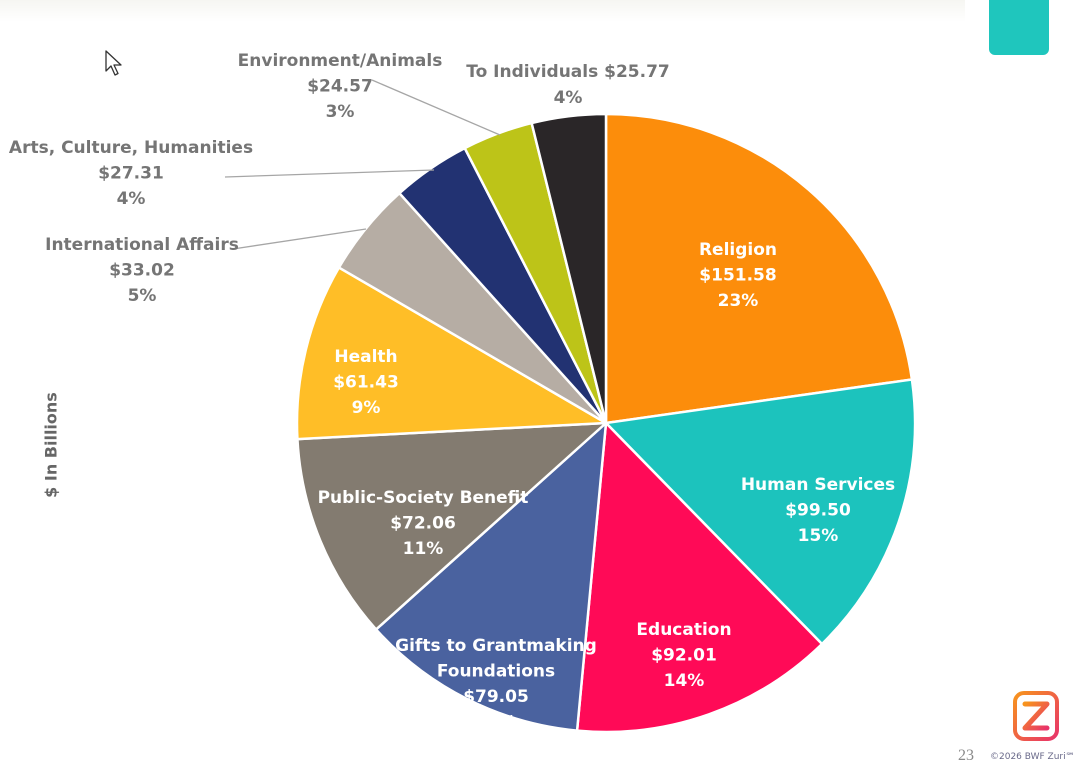 Image resolution: width=1080 pixels, height=769 pixels. I want to click on pie-slice-religion, so click(759, 268).